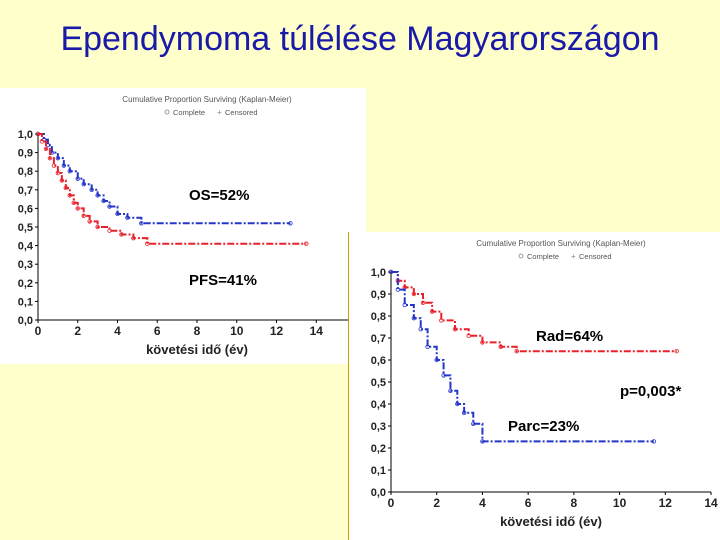 The width and height of the screenshot is (720, 540). I want to click on parc-annotation: Parc=23%, so click(544, 426).